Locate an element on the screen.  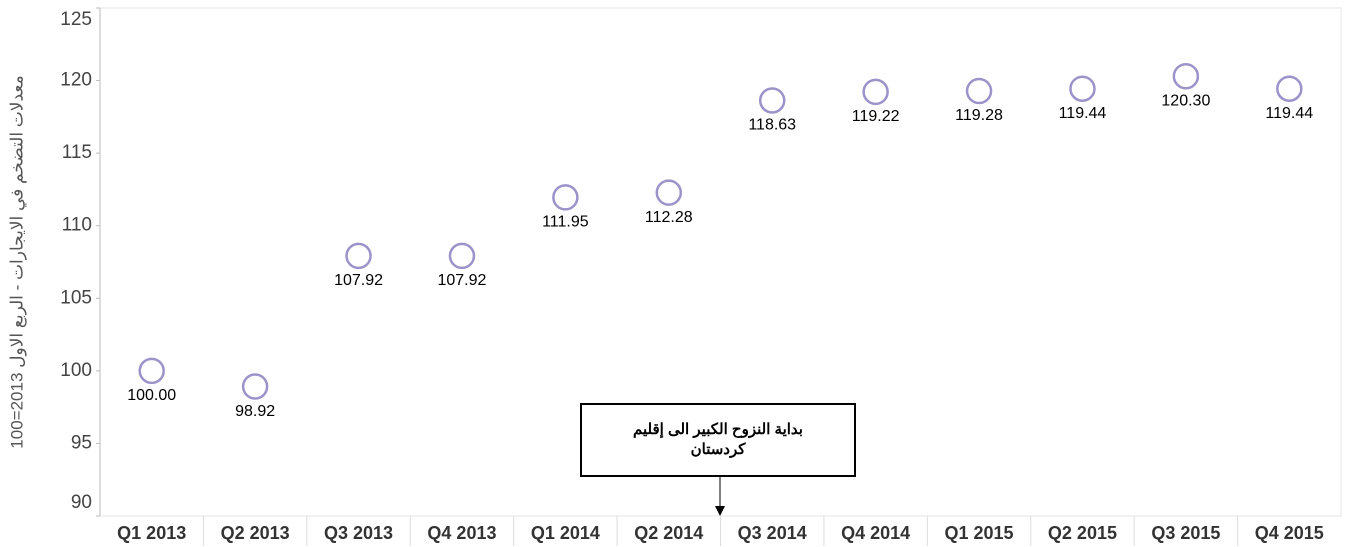
x-tick-label: Q2 2015 is located at coordinates (1082, 533).